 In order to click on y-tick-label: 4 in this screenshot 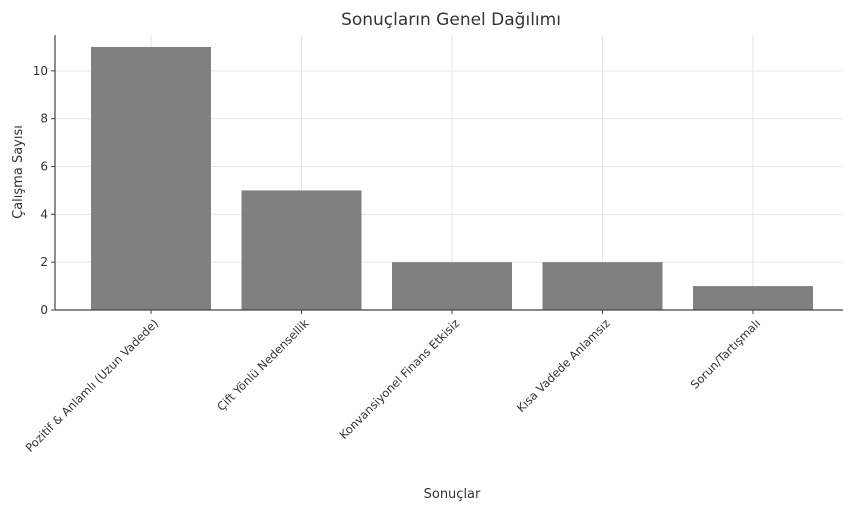, I will do `click(44, 214)`.